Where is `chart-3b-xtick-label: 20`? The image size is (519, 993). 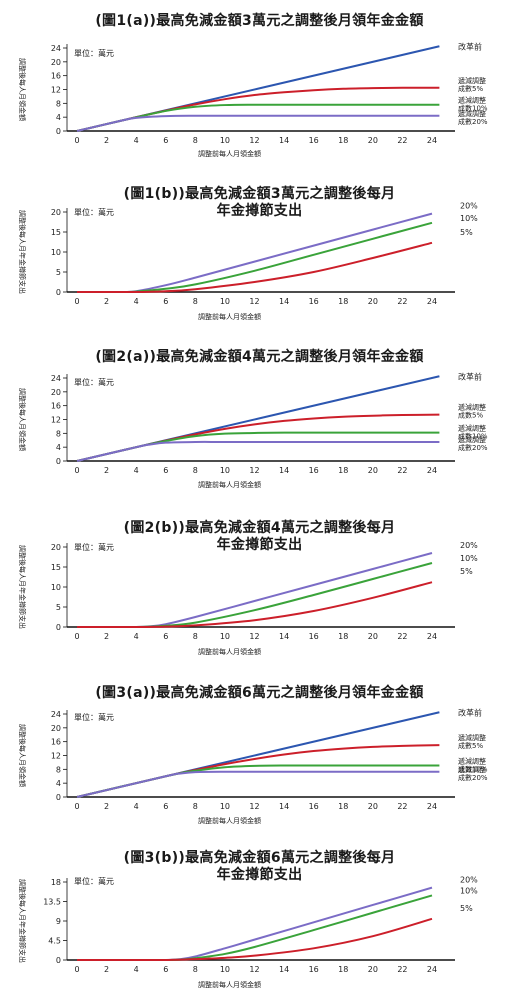
chart-3b-xtick-label: 20 is located at coordinates (373, 969).